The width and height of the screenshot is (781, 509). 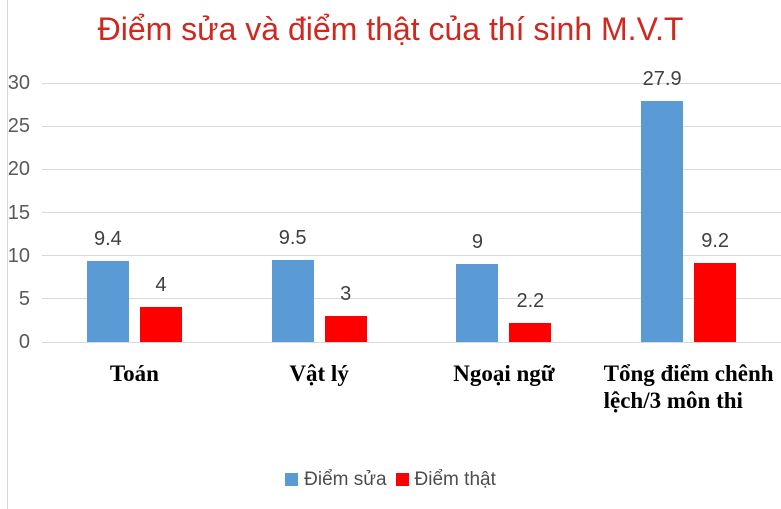 I want to click on category-label: Ngoại ngữ, so click(x=504, y=373).